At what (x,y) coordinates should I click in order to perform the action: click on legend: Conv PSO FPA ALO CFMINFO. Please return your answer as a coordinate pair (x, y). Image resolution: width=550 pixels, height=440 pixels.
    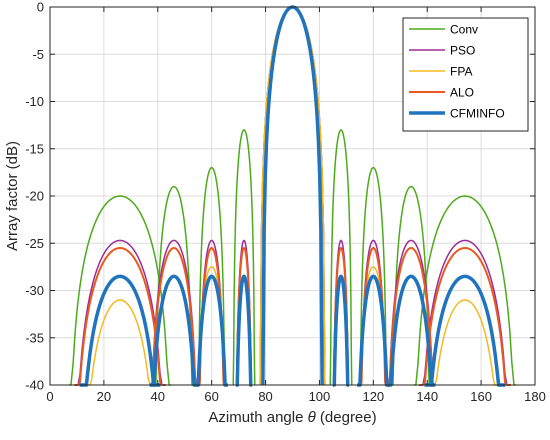
    Looking at the image, I should click on (465, 74).